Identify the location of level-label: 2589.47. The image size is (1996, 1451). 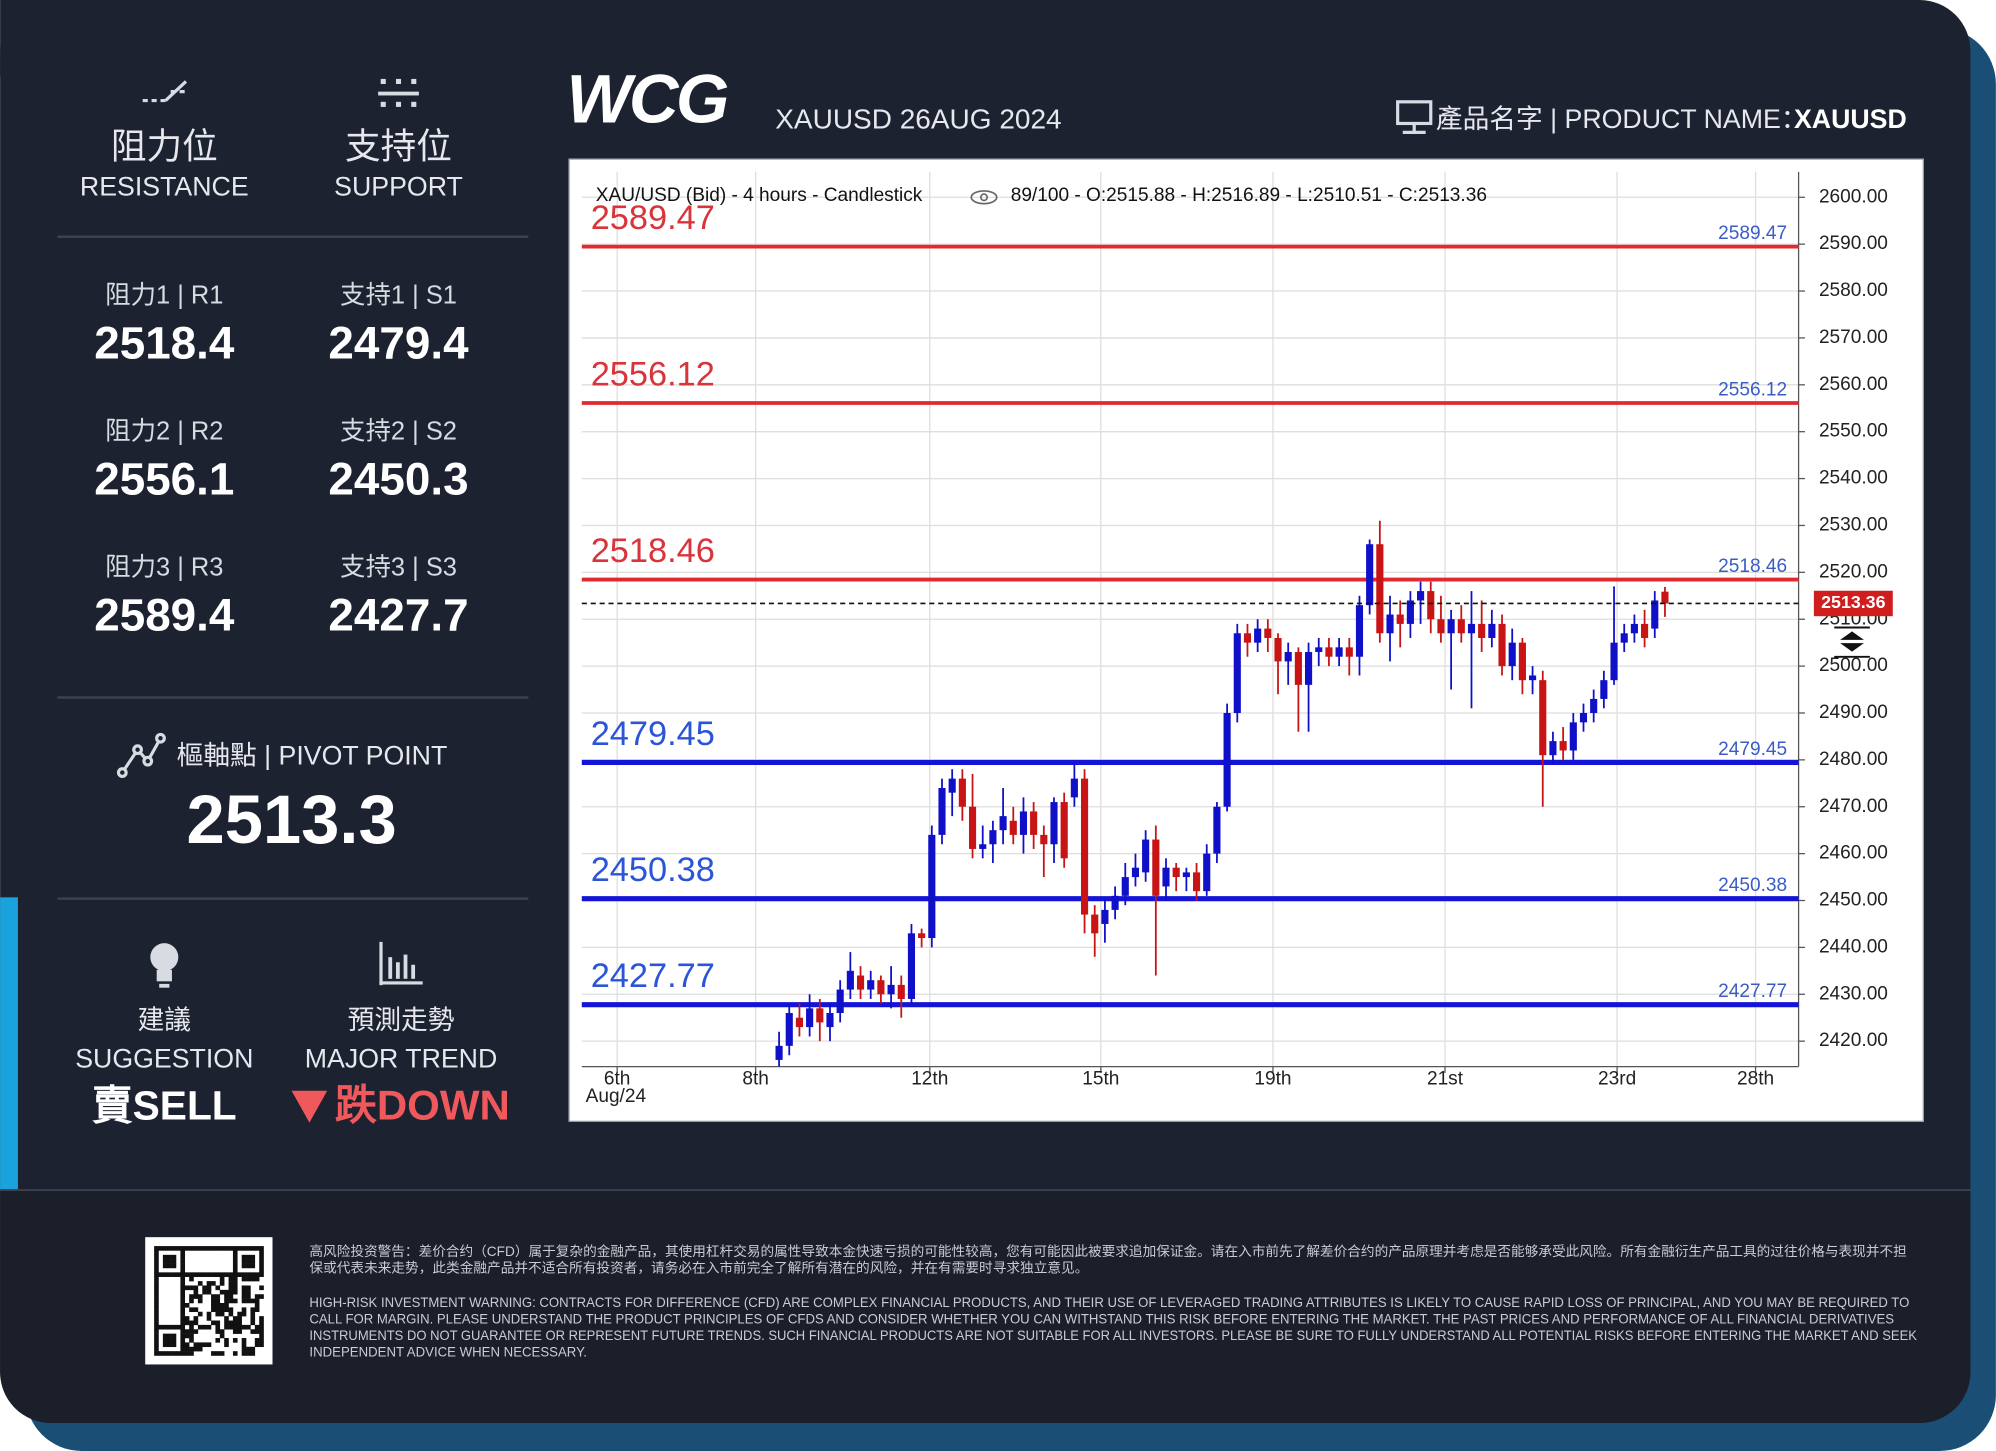
(653, 218).